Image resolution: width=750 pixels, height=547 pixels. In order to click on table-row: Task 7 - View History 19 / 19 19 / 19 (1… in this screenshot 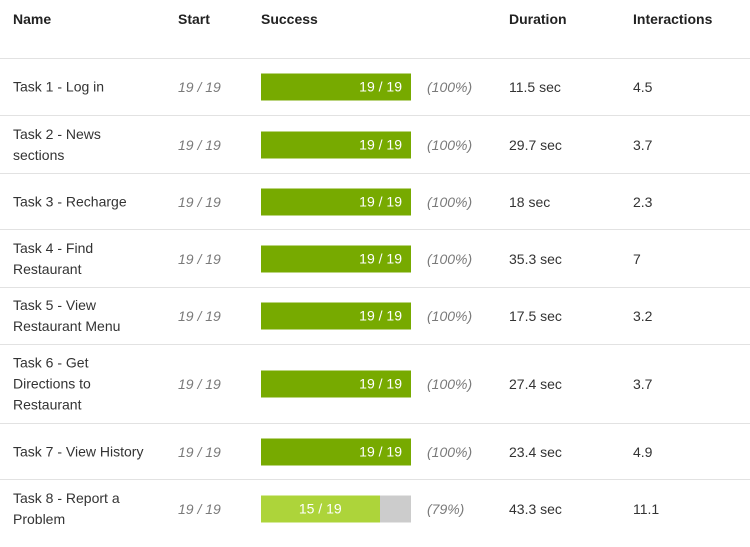, I will do `click(375, 452)`.